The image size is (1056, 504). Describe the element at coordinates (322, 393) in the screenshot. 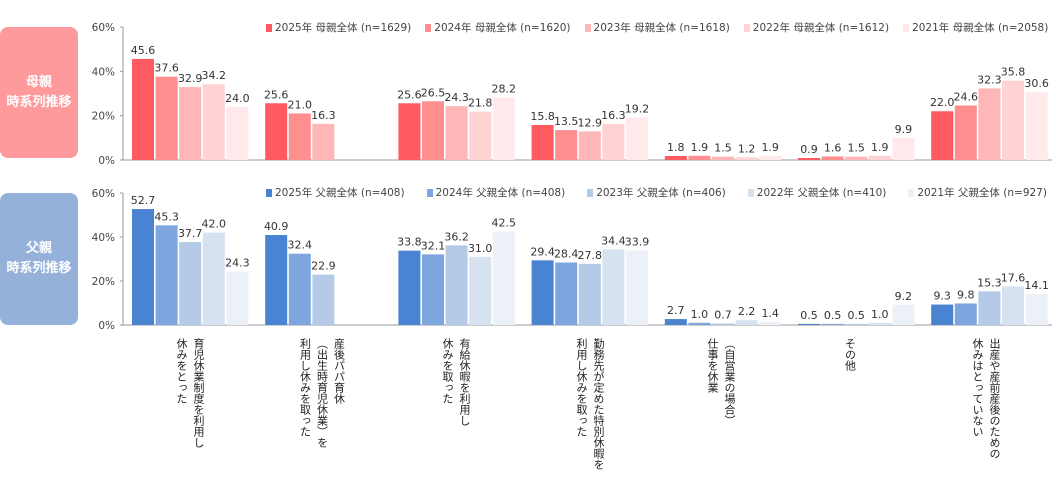

I see `category-label: 産後パパ育休 （出生時育児休業）を 利用し休みを取った` at that location.